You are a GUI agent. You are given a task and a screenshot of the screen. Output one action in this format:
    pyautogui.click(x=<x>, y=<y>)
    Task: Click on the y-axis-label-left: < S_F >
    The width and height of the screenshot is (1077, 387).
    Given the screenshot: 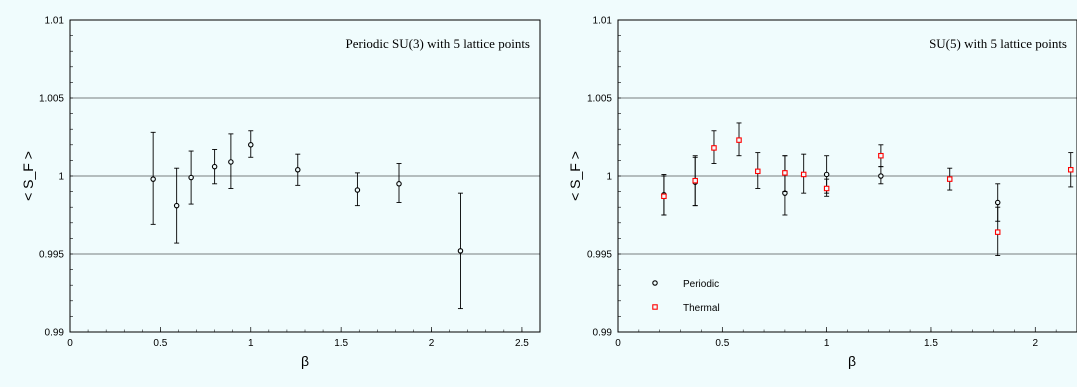 What is the action you would take?
    pyautogui.click(x=28, y=176)
    